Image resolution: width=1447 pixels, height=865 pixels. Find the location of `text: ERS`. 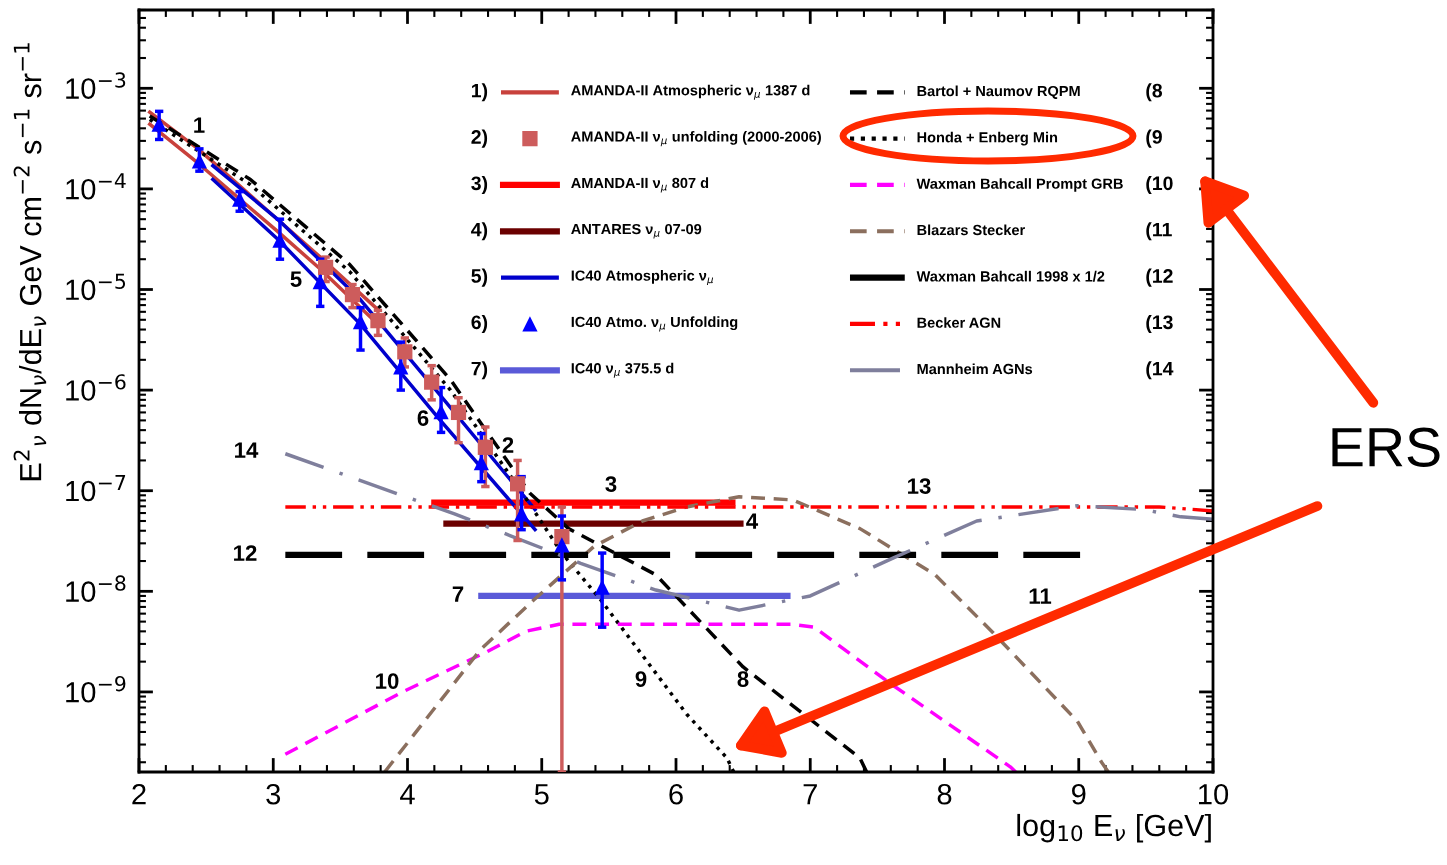

text: ERS is located at coordinates (1386, 447).